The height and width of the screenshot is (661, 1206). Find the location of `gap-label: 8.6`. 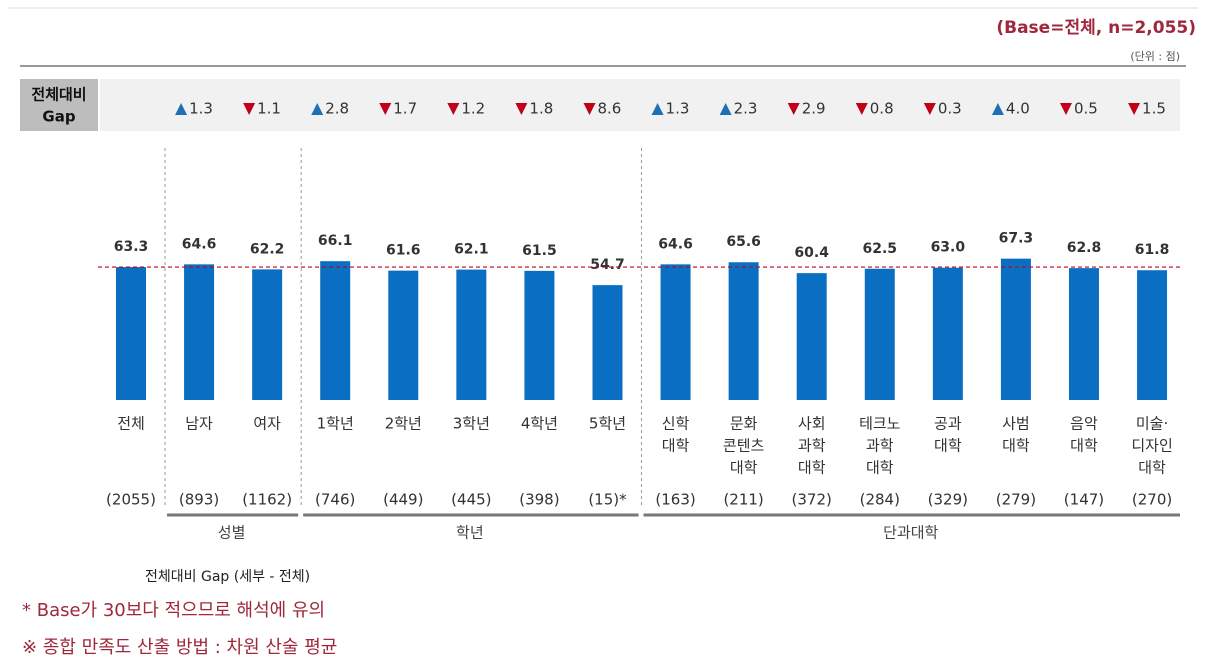

gap-label: 8.6 is located at coordinates (609, 109).